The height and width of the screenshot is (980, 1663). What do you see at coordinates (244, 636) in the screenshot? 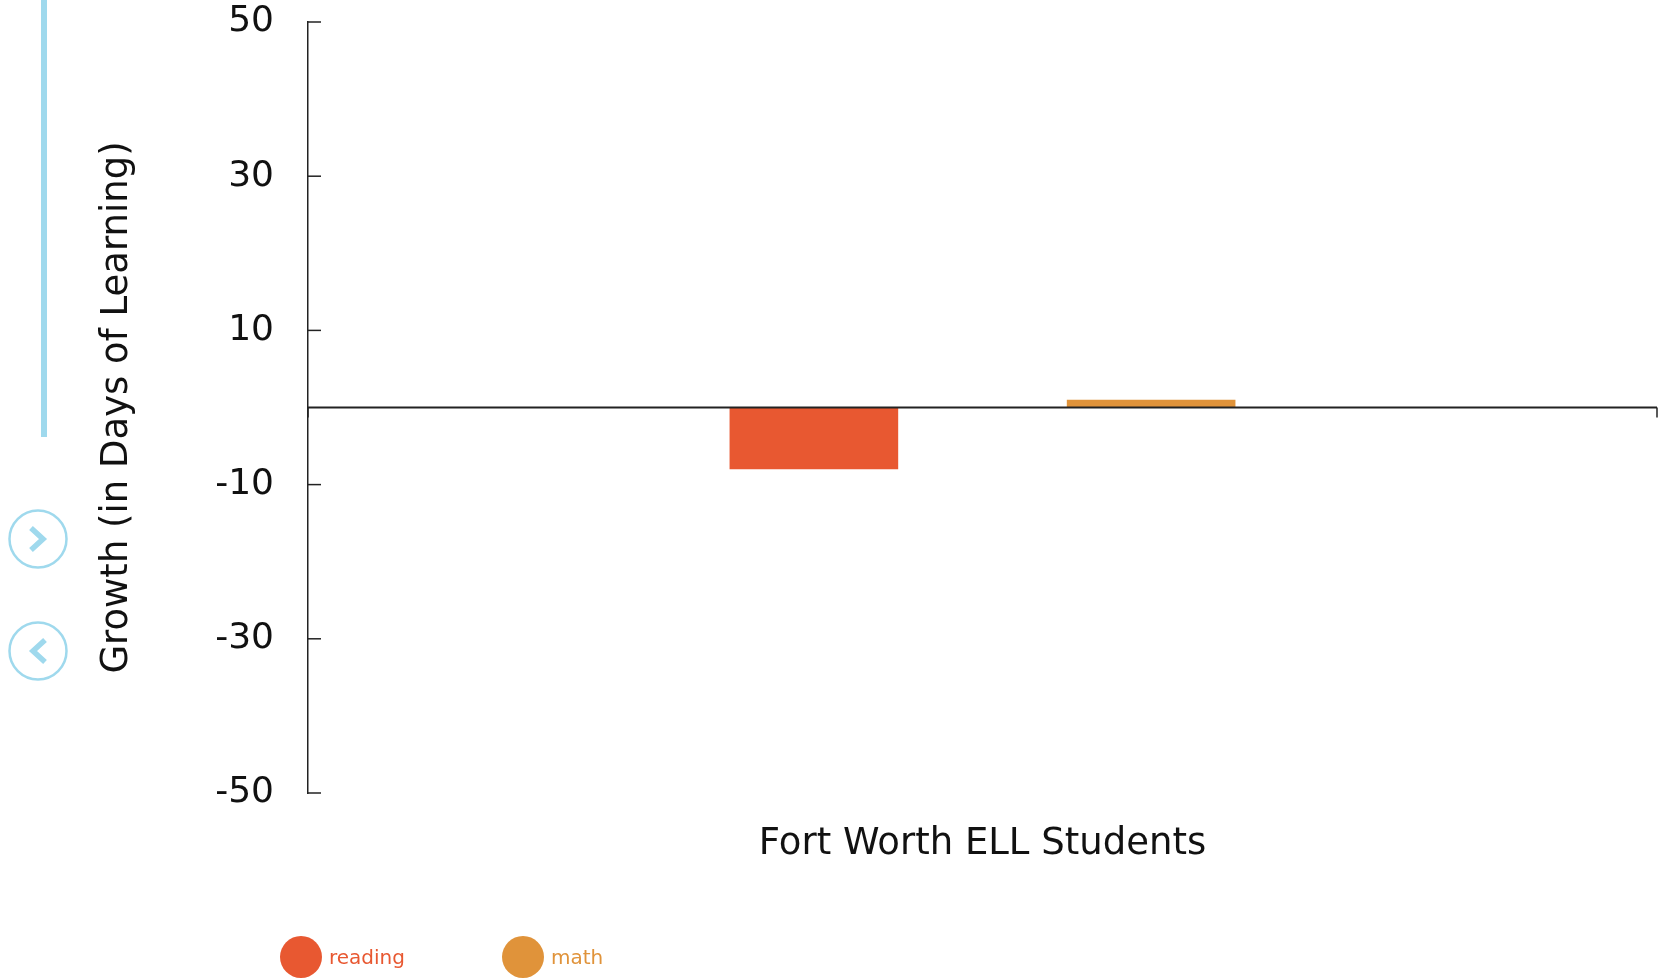
I see `y-tick-label: -30` at bounding box center [244, 636].